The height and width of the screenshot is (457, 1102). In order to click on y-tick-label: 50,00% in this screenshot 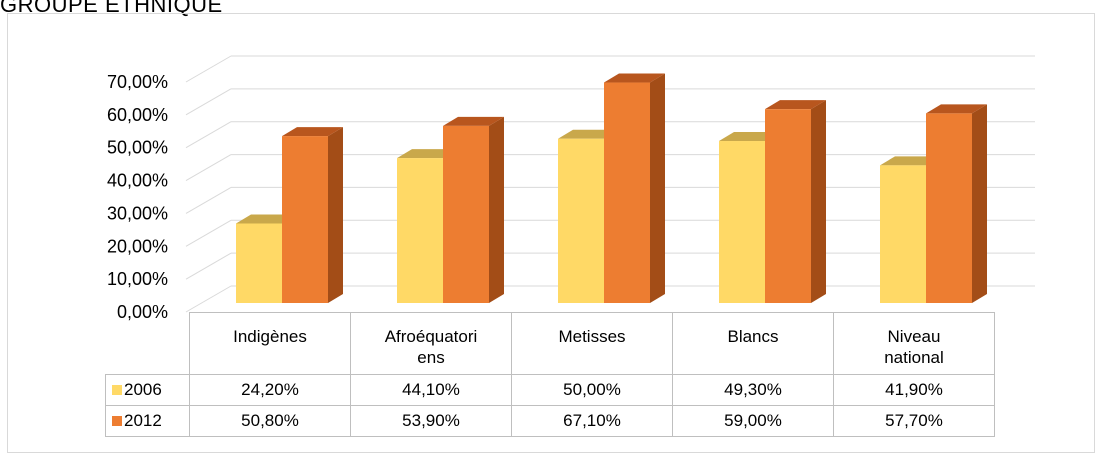, I will do `click(137, 148)`.